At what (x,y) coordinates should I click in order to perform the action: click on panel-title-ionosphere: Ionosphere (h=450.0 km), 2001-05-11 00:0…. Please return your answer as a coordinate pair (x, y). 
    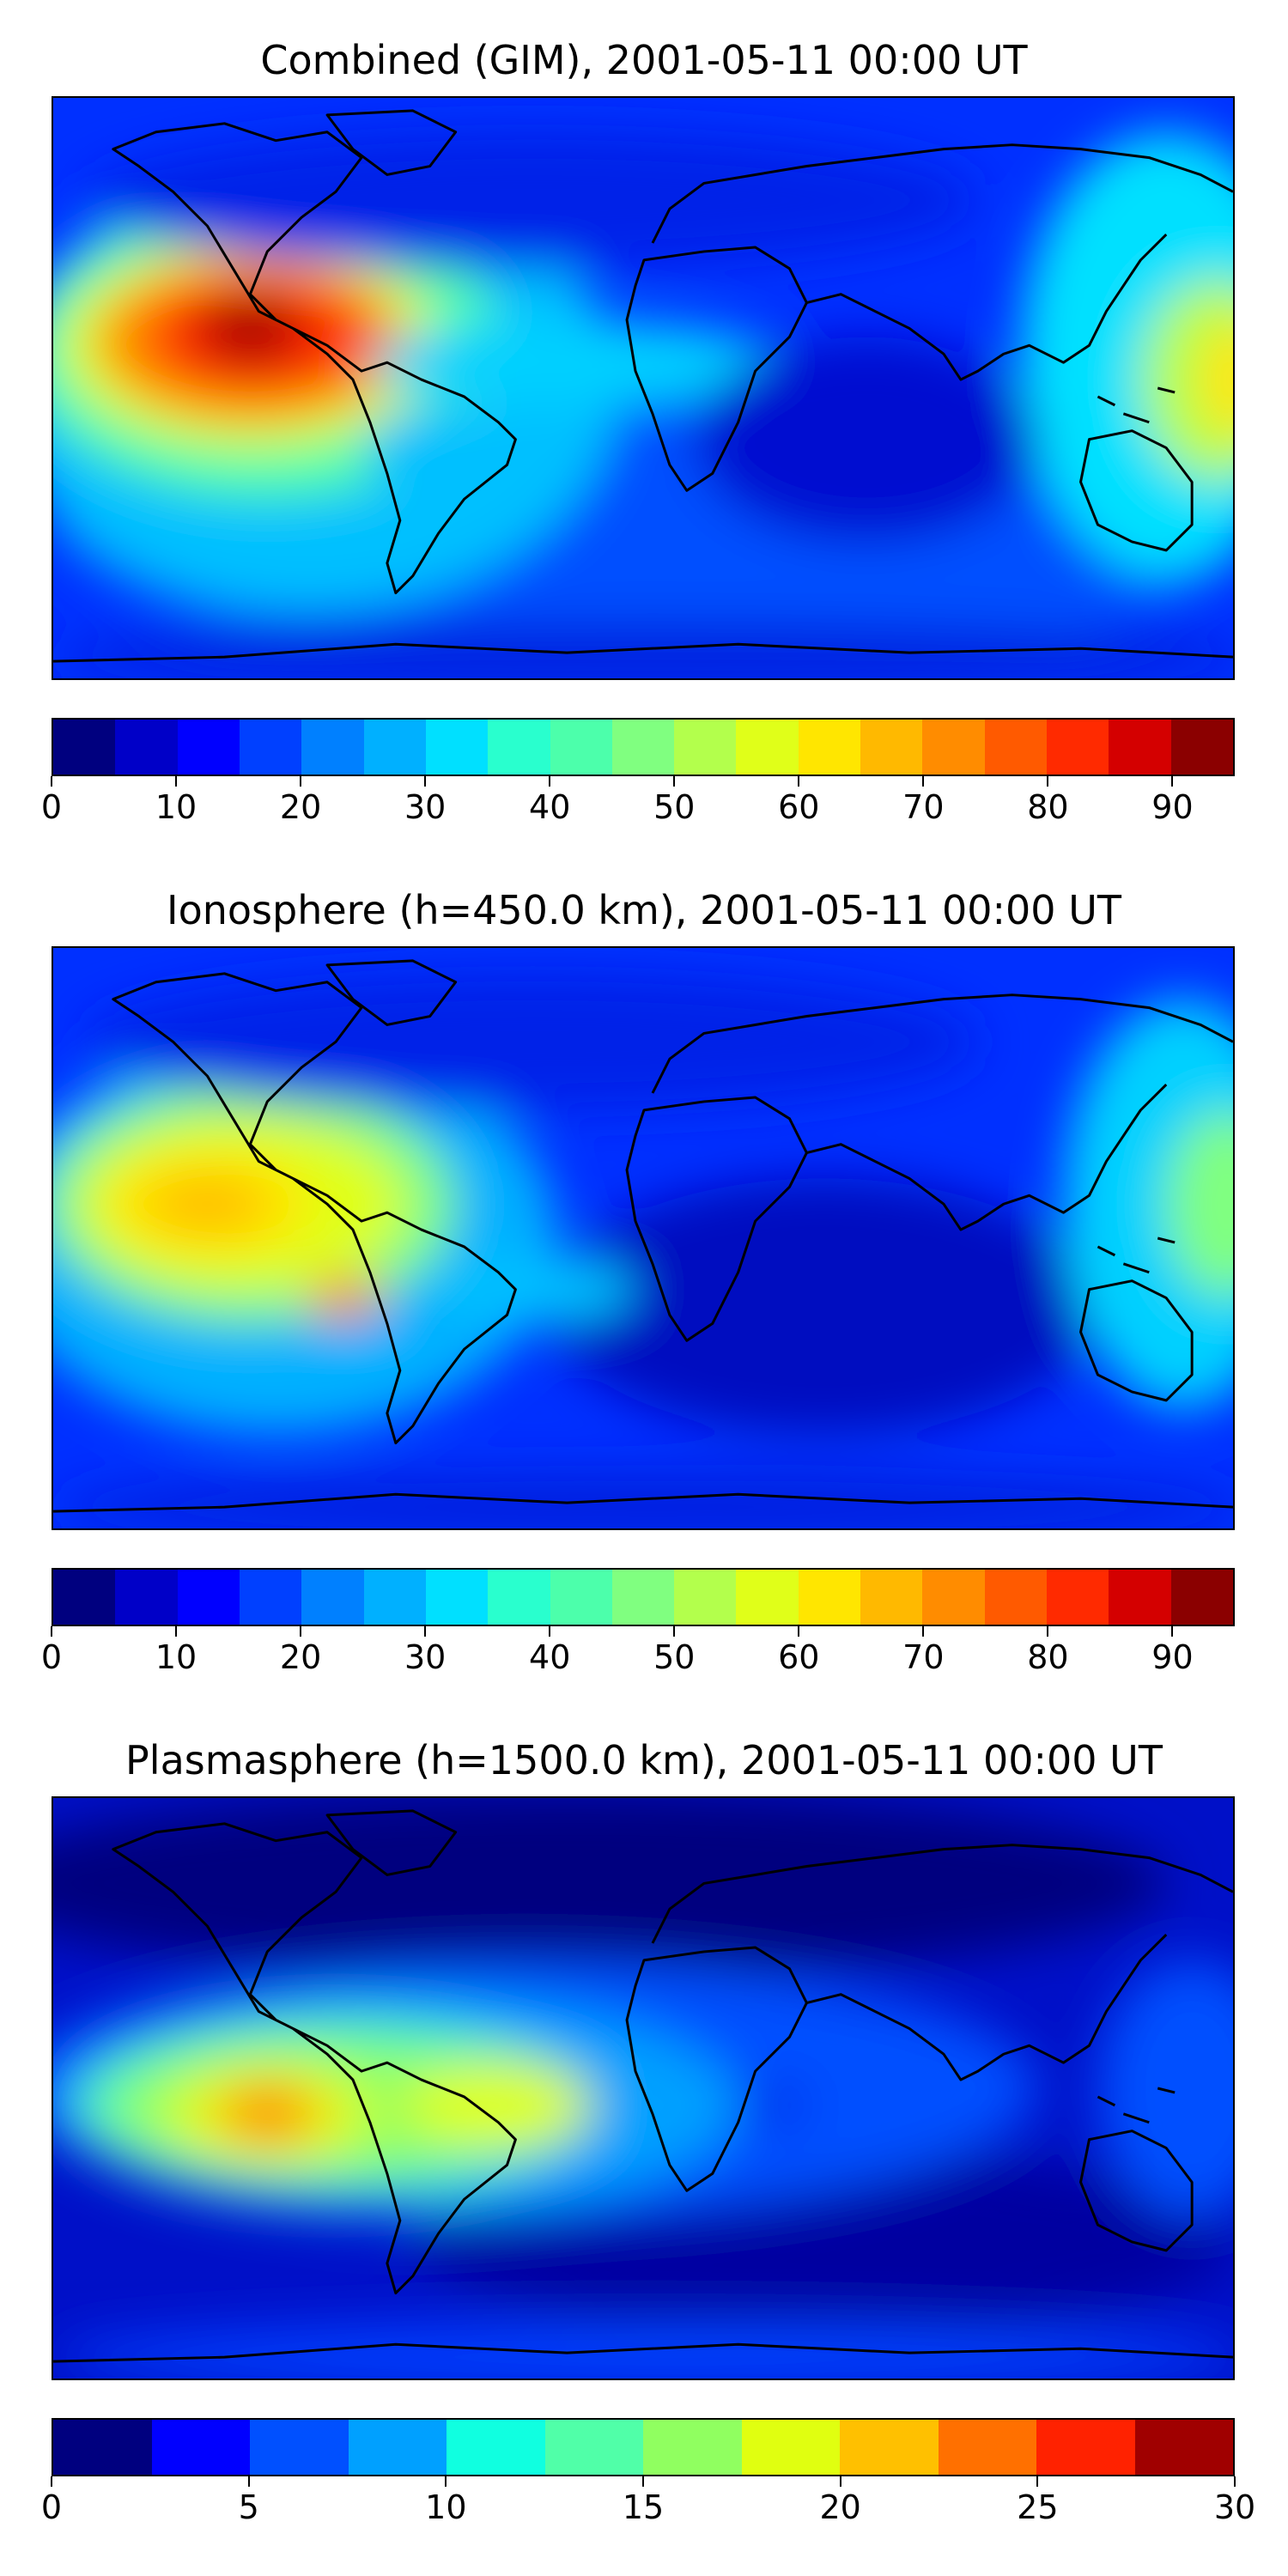
    Looking at the image, I should click on (644, 910).